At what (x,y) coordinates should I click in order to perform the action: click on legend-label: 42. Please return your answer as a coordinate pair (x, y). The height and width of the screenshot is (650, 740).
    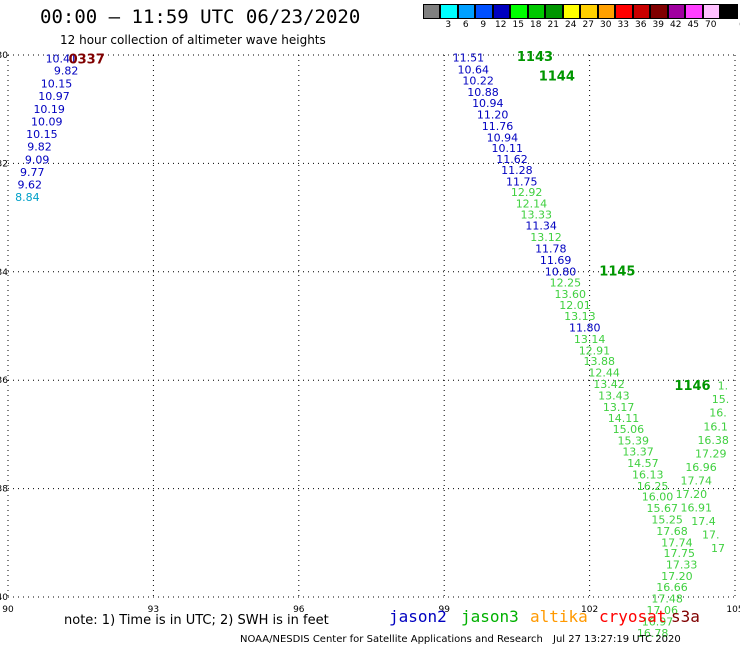
    Looking at the image, I should click on (676, 25).